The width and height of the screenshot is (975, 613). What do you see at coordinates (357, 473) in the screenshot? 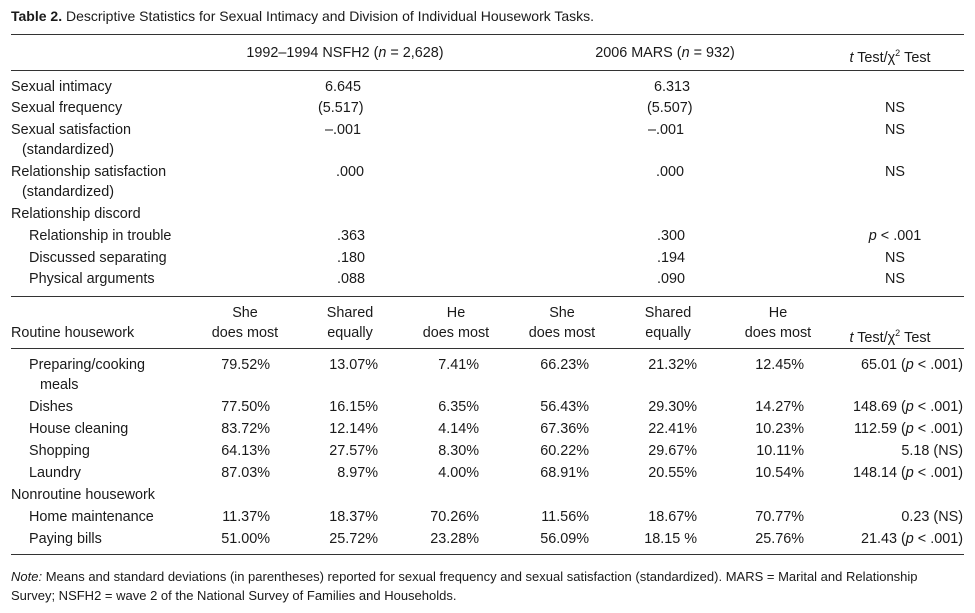
I see `cell-value: 8.97%` at bounding box center [357, 473].